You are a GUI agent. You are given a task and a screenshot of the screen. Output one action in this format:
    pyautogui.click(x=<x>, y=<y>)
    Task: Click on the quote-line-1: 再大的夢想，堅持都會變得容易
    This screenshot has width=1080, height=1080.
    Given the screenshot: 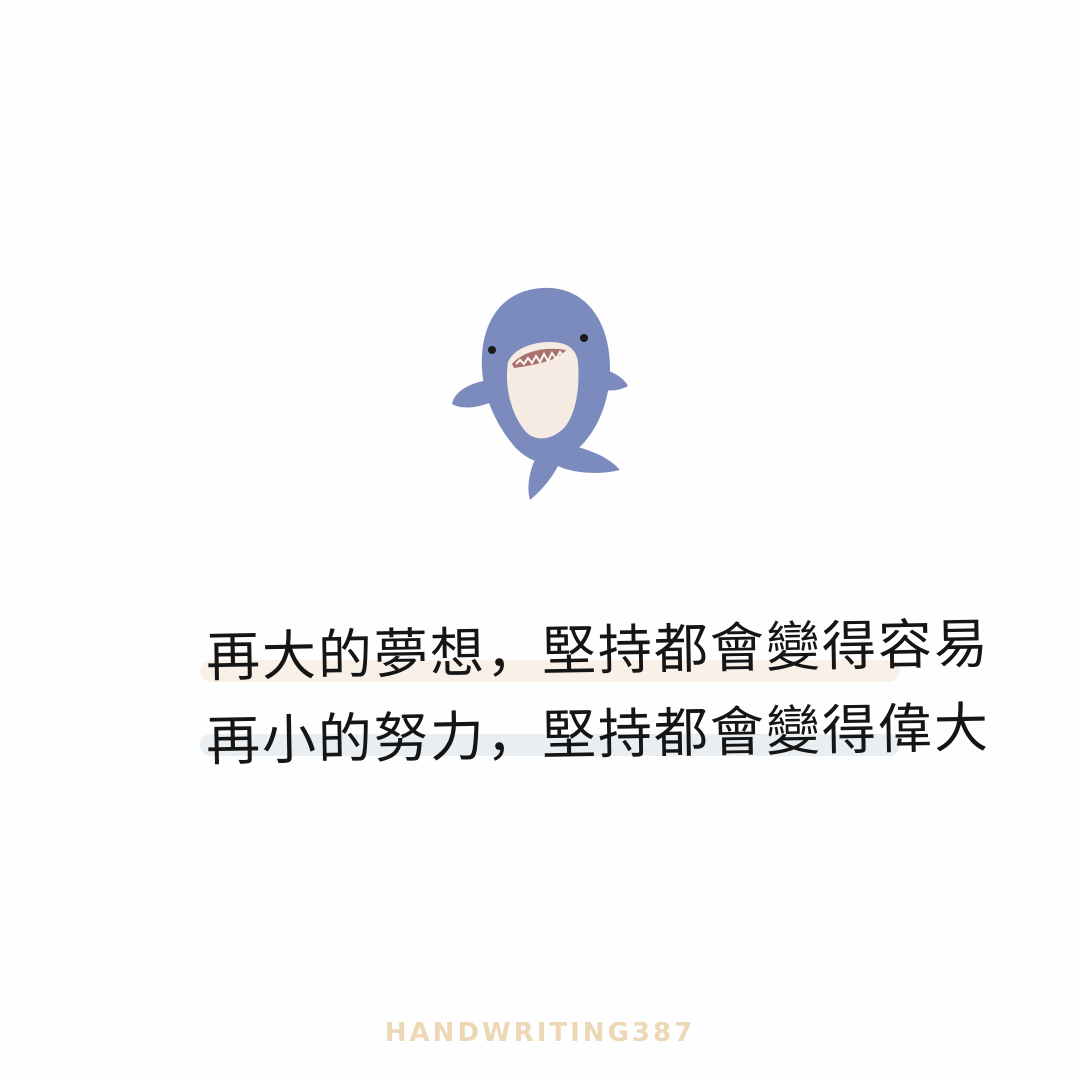 What is the action you would take?
    pyautogui.click(x=595, y=651)
    